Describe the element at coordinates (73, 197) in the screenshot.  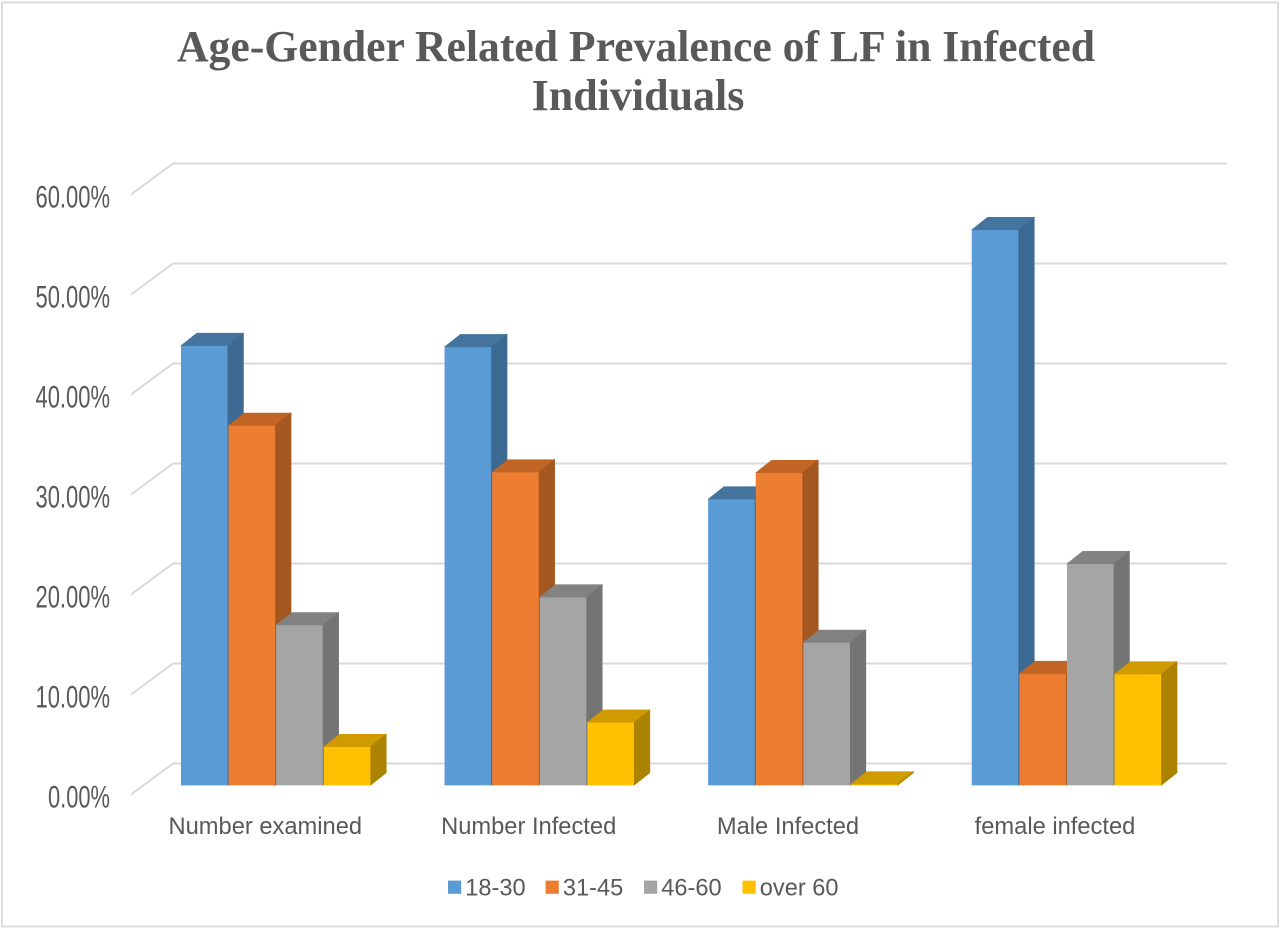
I see `svg-text: 60.00%` at that location.